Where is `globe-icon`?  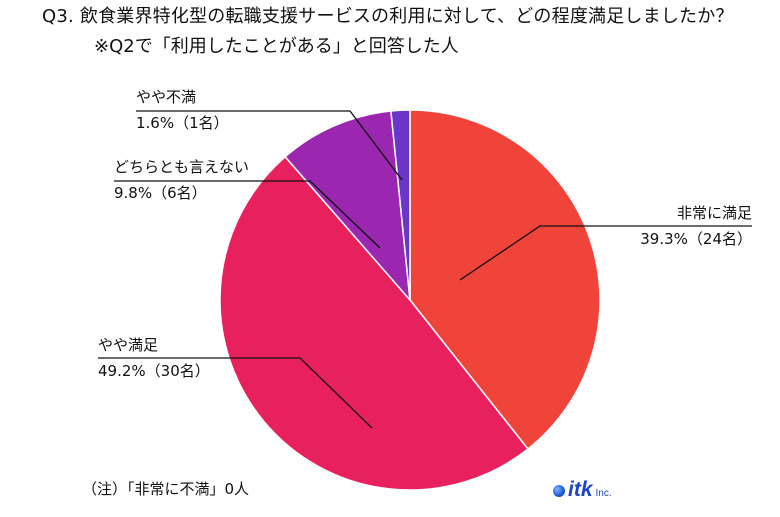
globe-icon is located at coordinates (559, 491).